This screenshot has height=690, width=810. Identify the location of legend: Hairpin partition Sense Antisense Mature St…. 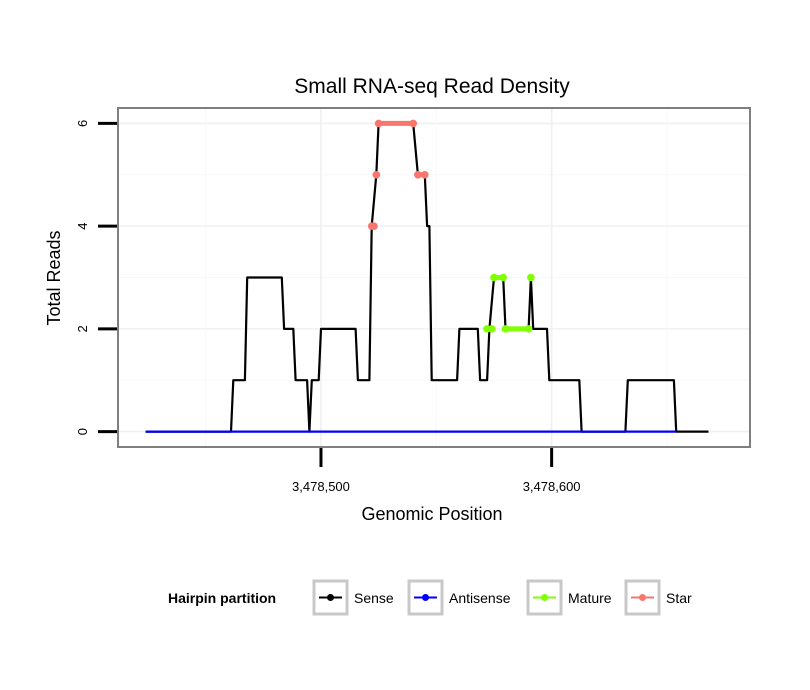
(430, 597).